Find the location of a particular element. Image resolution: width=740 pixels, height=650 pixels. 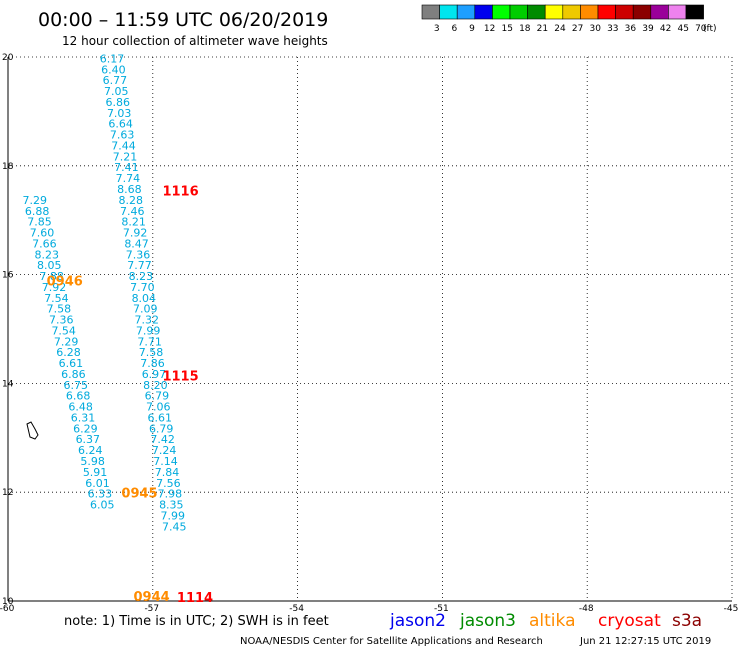

wave-height-value: 7.06 is located at coordinates (158, 407).